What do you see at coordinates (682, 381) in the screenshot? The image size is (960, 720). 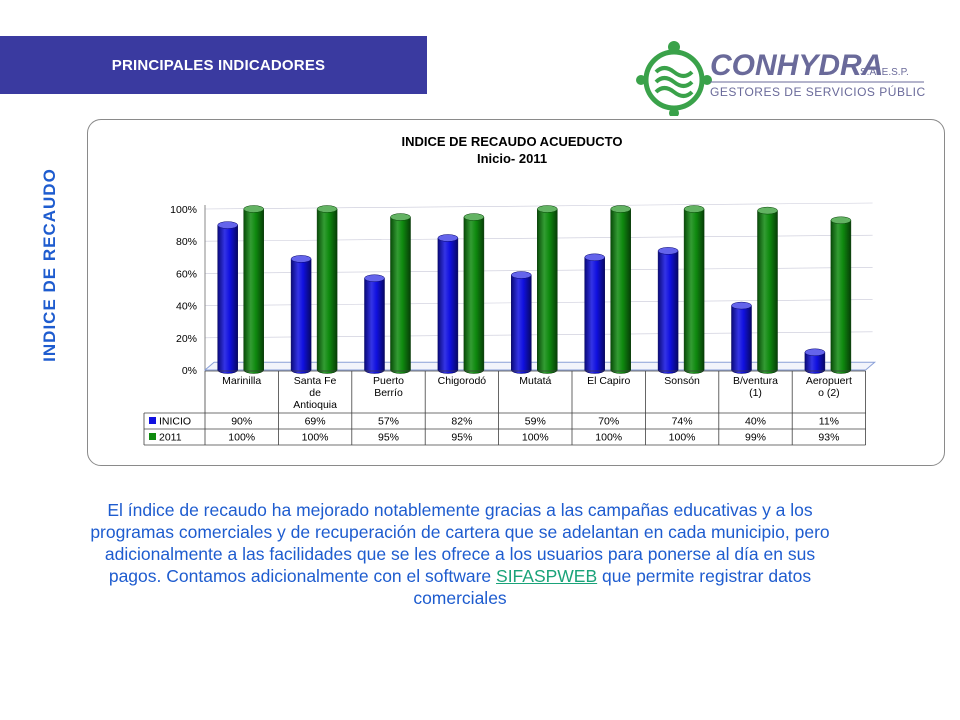 I see `category-label: Sonsón` at bounding box center [682, 381].